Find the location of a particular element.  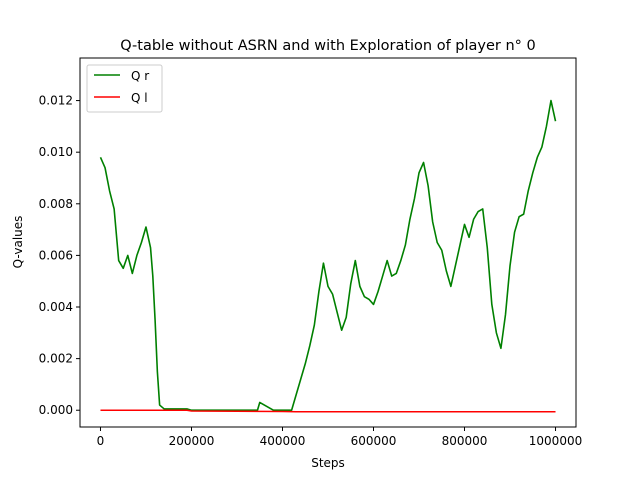

x-tick-label: 200000 is located at coordinates (192, 441).